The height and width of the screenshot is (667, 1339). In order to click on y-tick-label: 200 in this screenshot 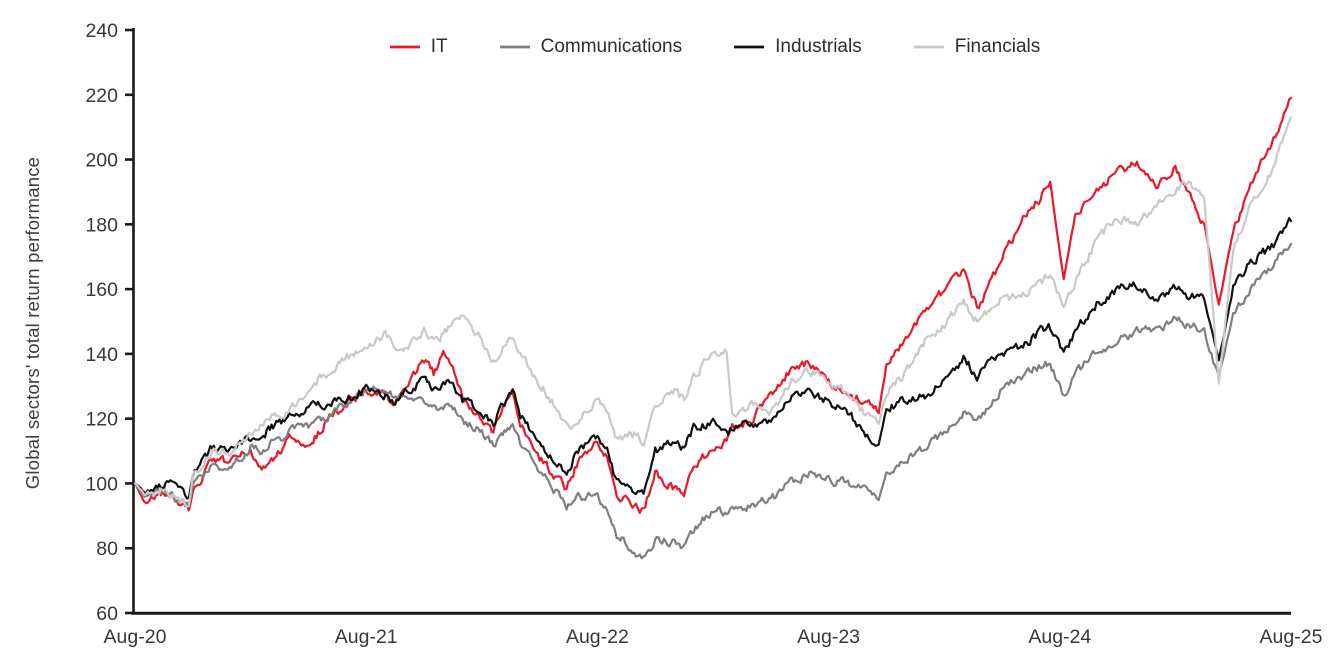, I will do `click(101, 161)`.